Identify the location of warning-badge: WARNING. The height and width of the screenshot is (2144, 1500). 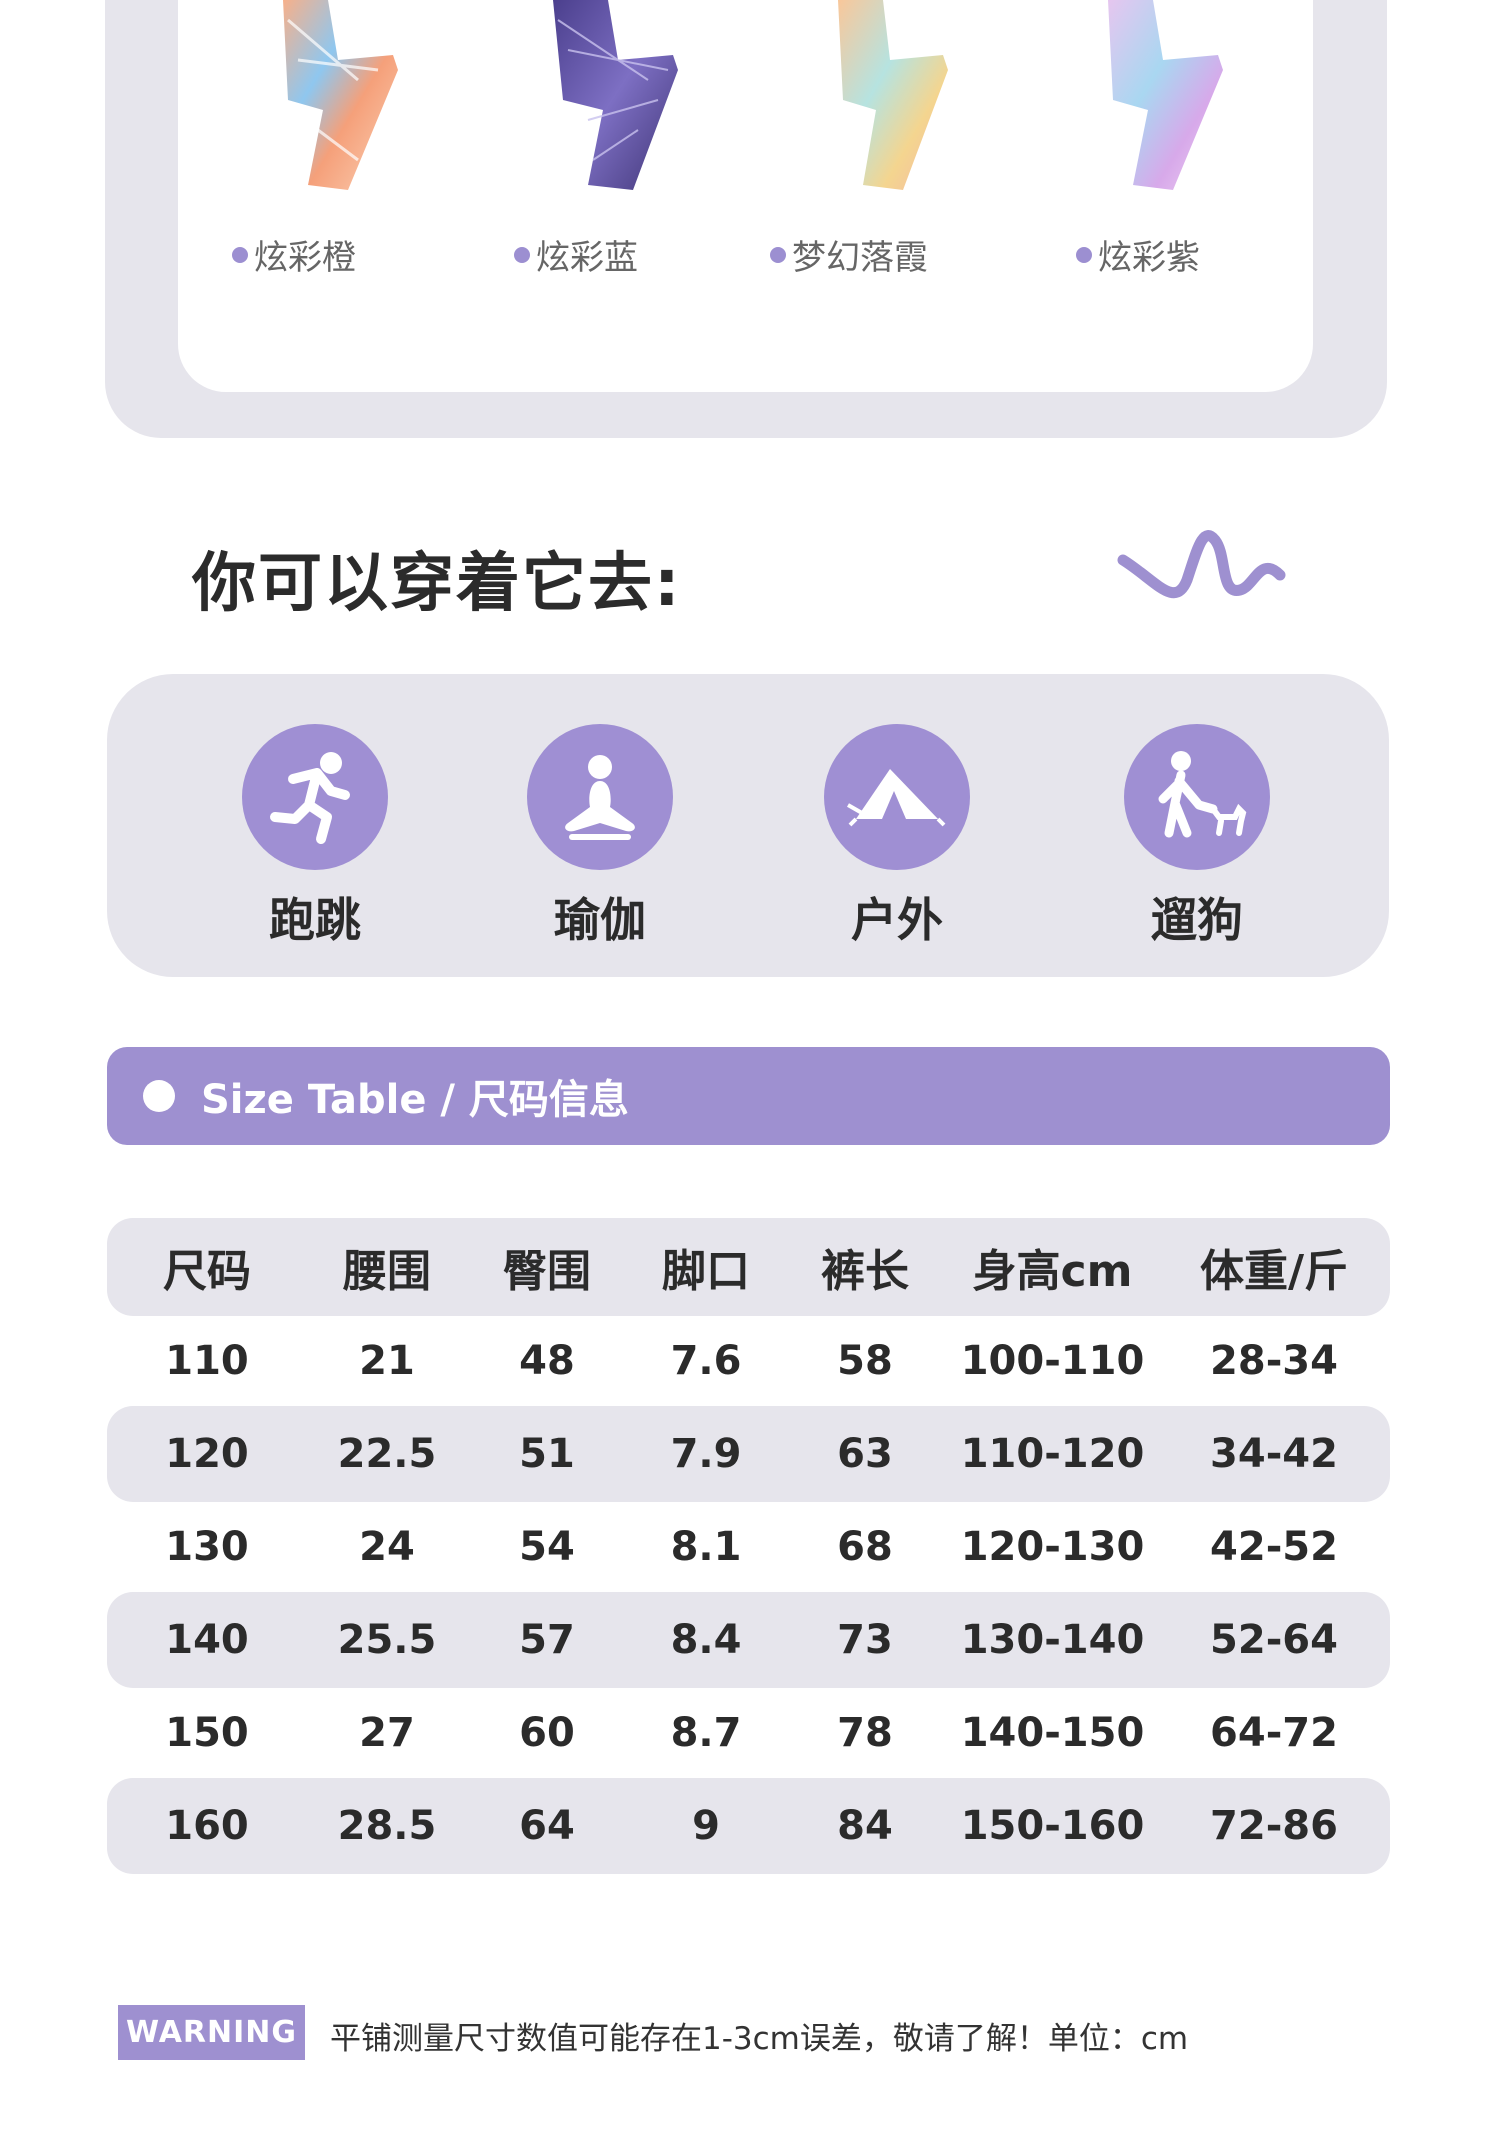
(211, 2032).